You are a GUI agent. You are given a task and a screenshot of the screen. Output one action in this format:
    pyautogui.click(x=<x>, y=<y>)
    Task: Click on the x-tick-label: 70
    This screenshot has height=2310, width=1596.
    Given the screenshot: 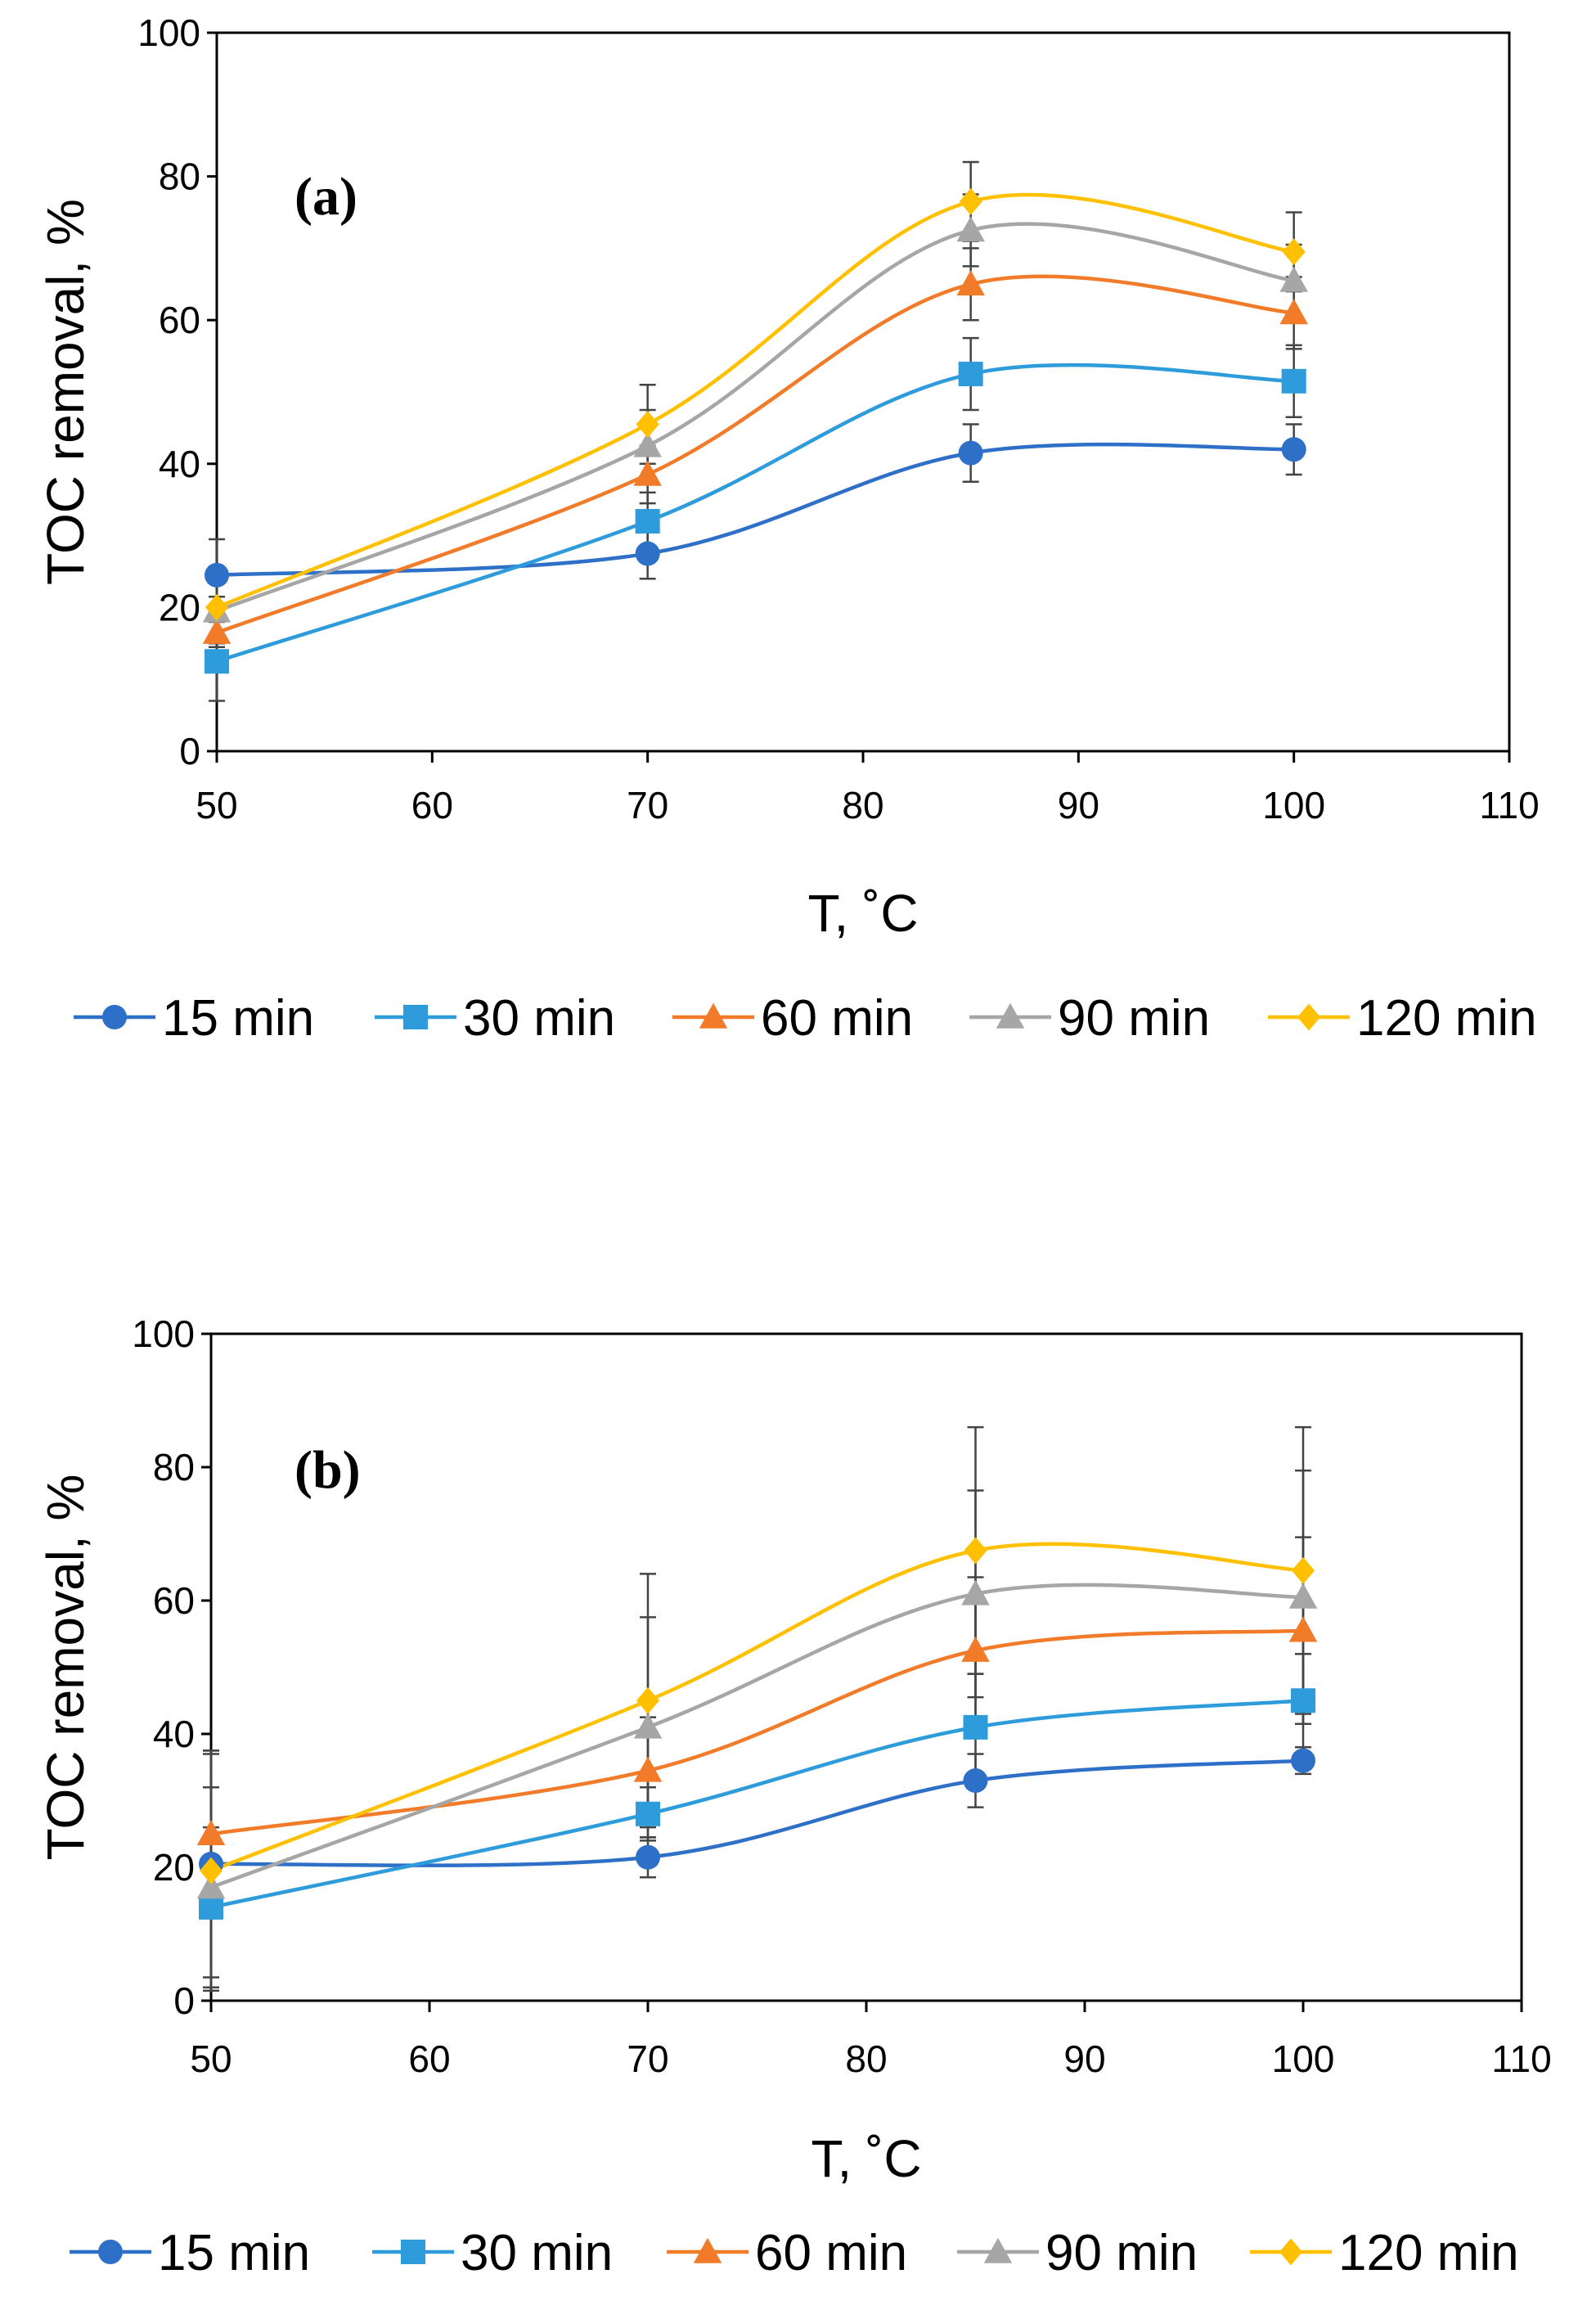 What is the action you would take?
    pyautogui.click(x=647, y=2059)
    